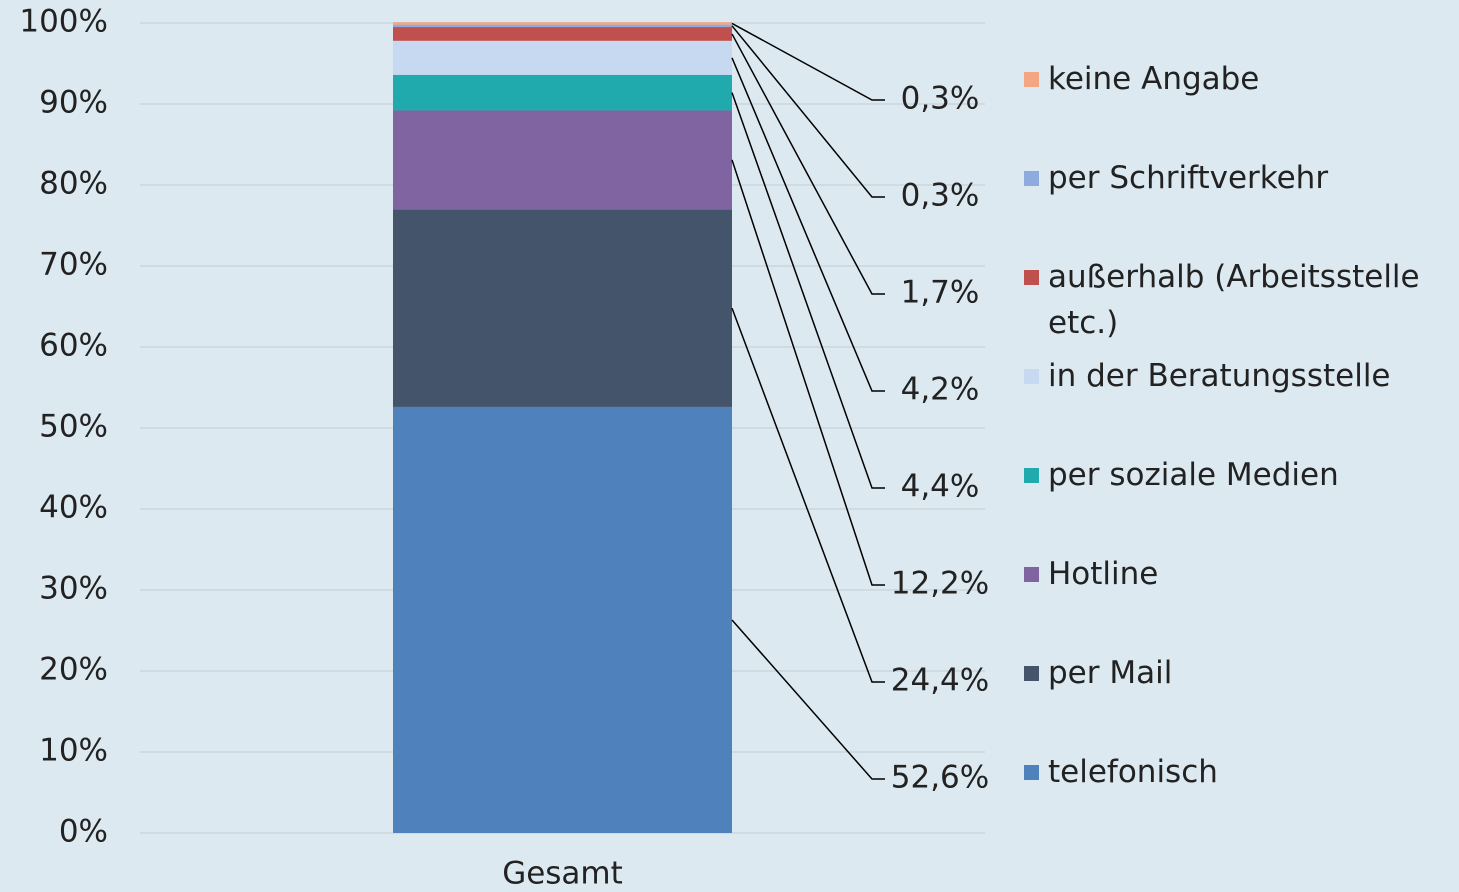 This screenshot has height=892, width=1459. I want to click on data-label: 12,2%, so click(940, 584).